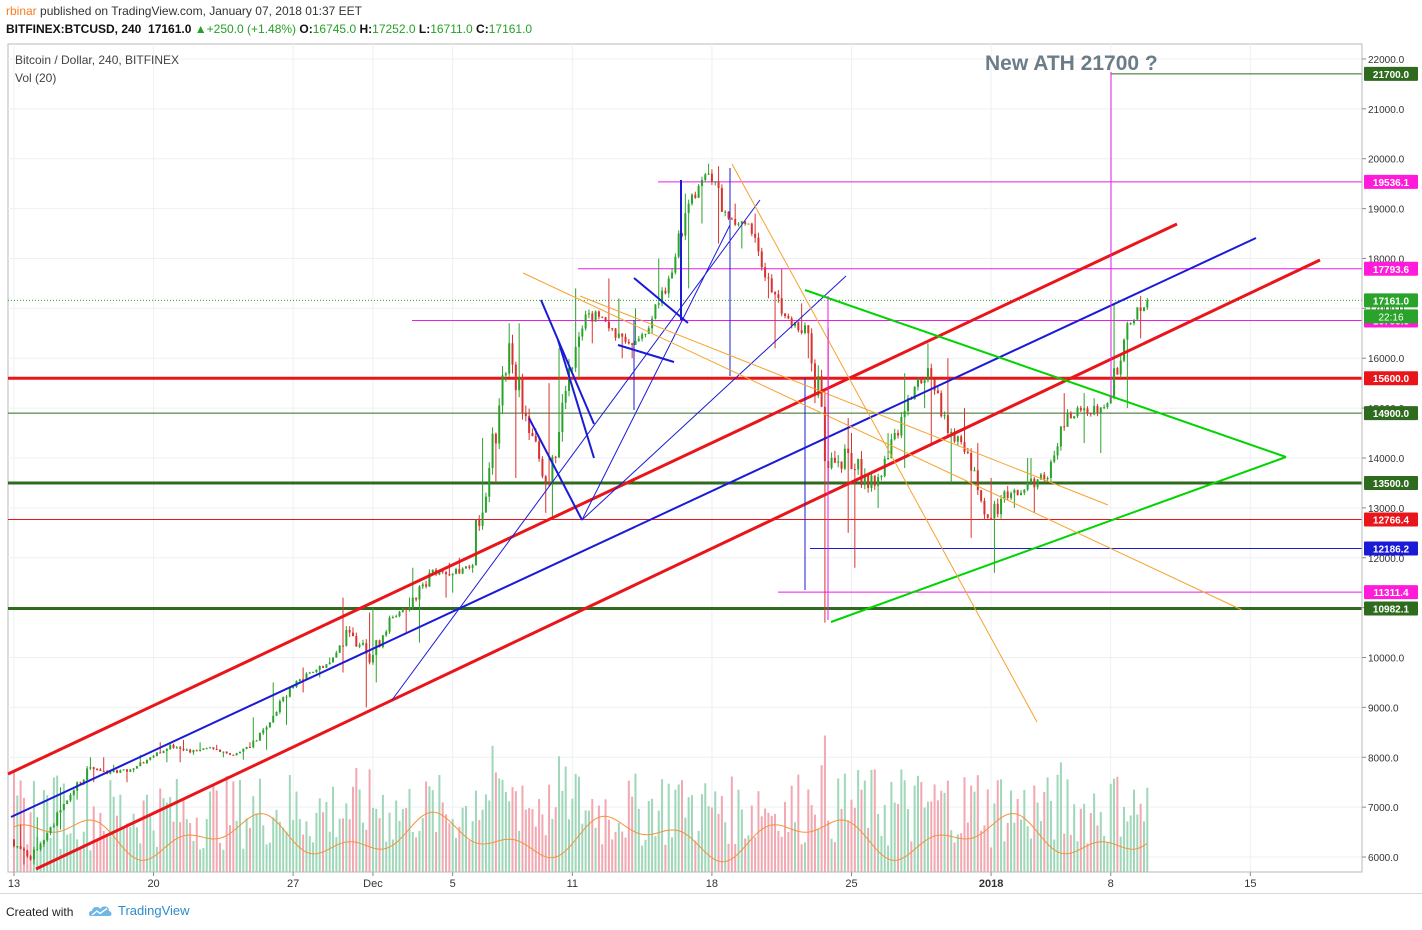 The image size is (1422, 930). Describe the element at coordinates (1391, 610) in the screenshot. I see `price-label-text: 10982.1` at that location.